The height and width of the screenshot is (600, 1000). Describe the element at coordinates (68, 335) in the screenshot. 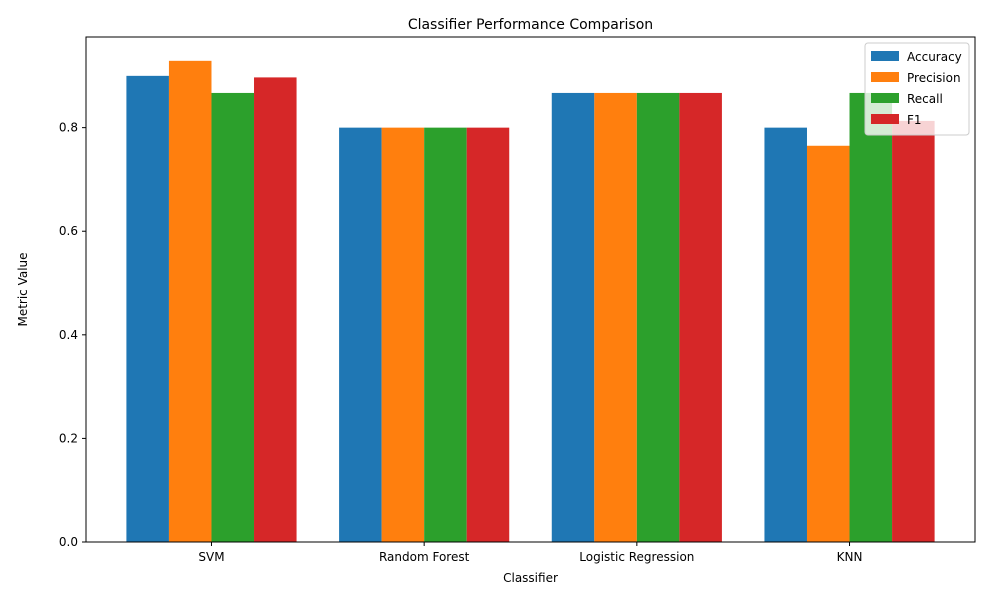

I see `y-tick-label: 0.4` at that location.